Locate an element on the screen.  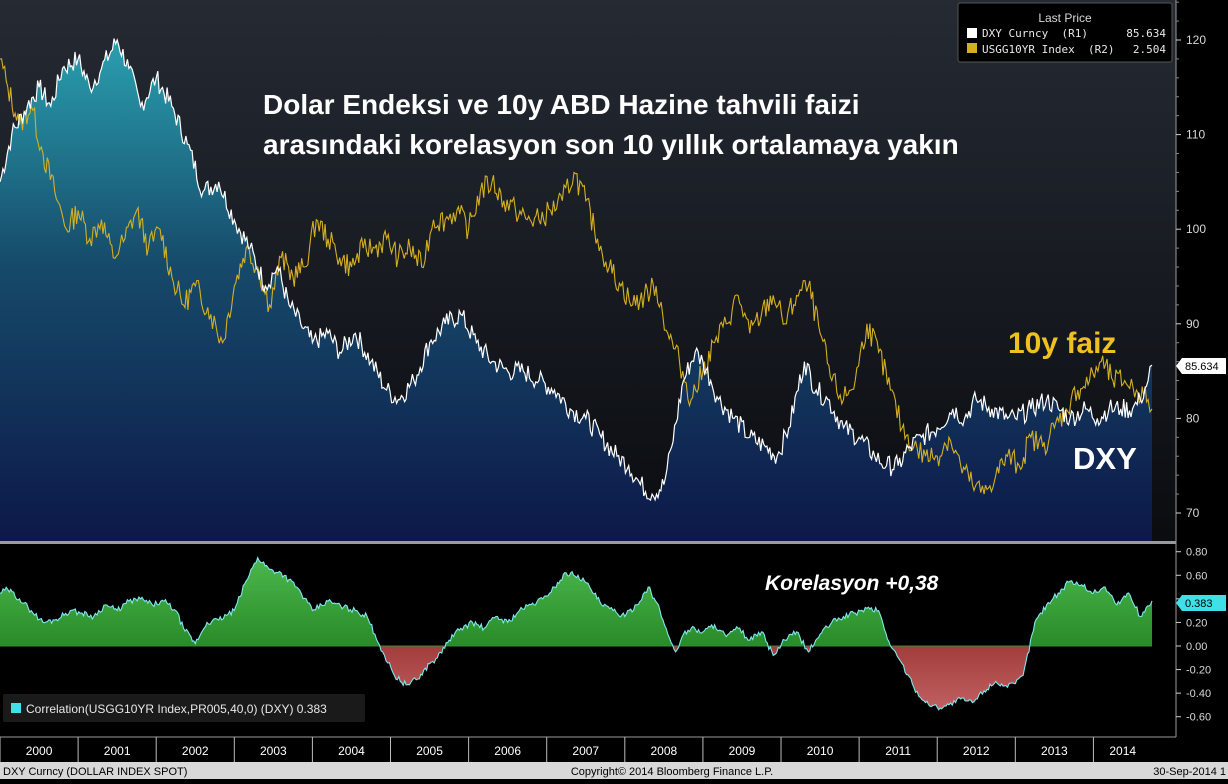
legend-value-dxy: 85.634 is located at coordinates (1146, 33).